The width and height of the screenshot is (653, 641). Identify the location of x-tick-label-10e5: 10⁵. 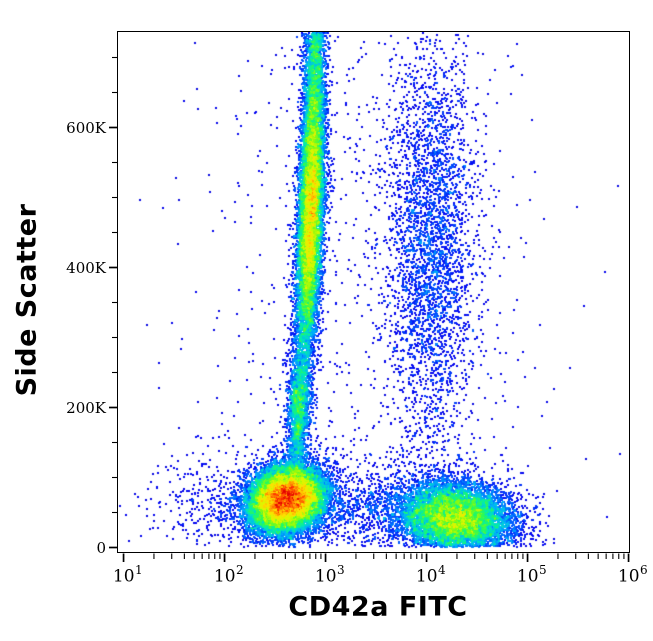
(531, 575).